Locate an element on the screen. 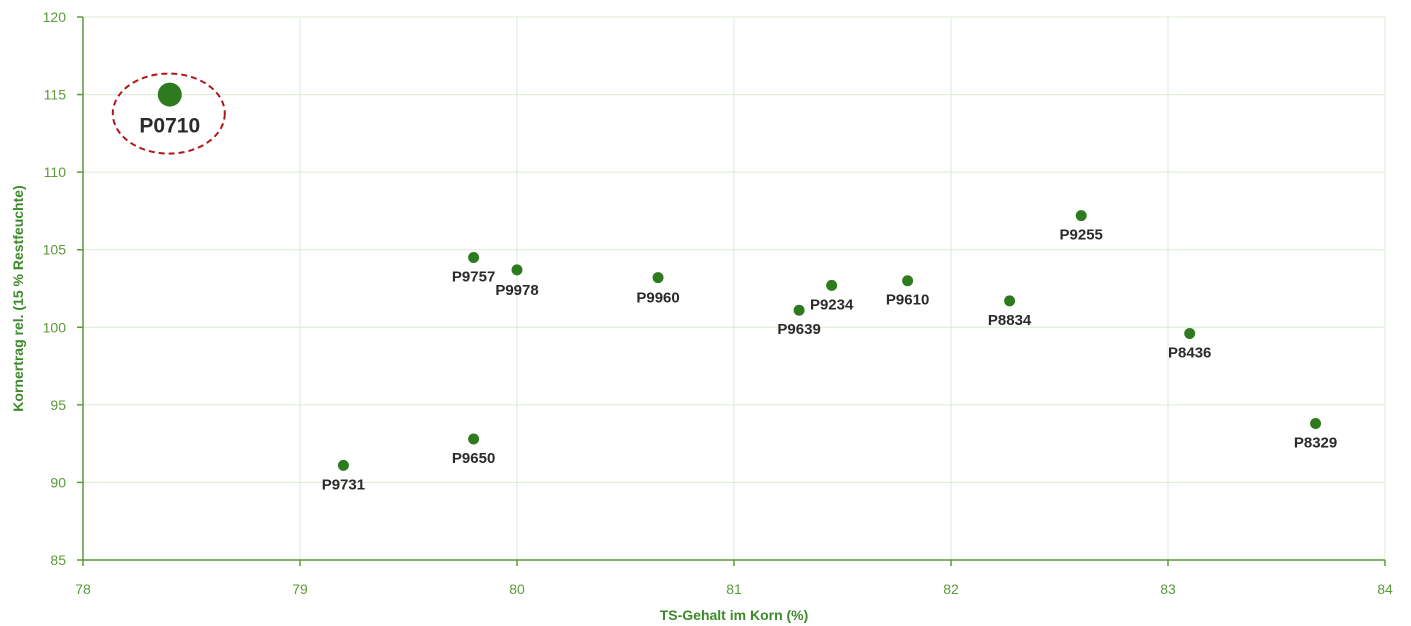 Image resolution: width=1411 pixels, height=626 pixels. x-axis-title: TS-Gehalt im Korn (%) is located at coordinates (734, 615).